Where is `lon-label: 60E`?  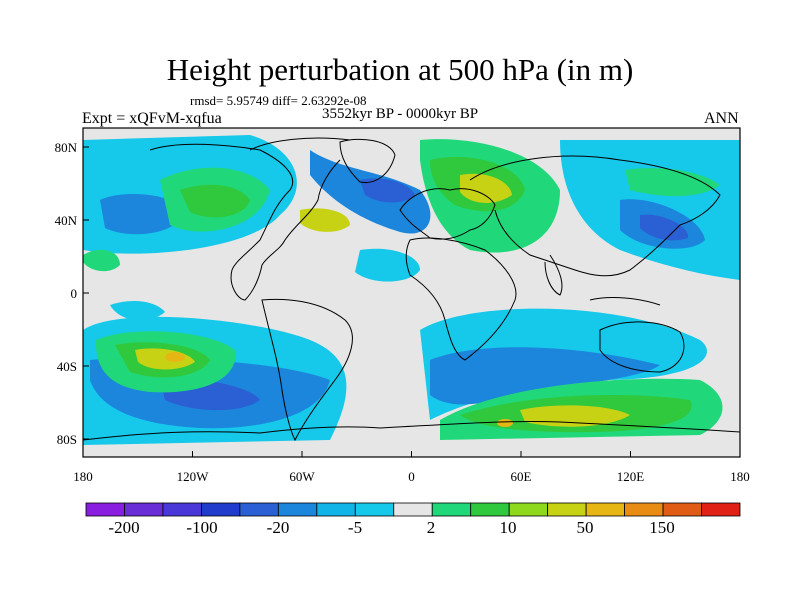
lon-label: 60E is located at coordinates (521, 476).